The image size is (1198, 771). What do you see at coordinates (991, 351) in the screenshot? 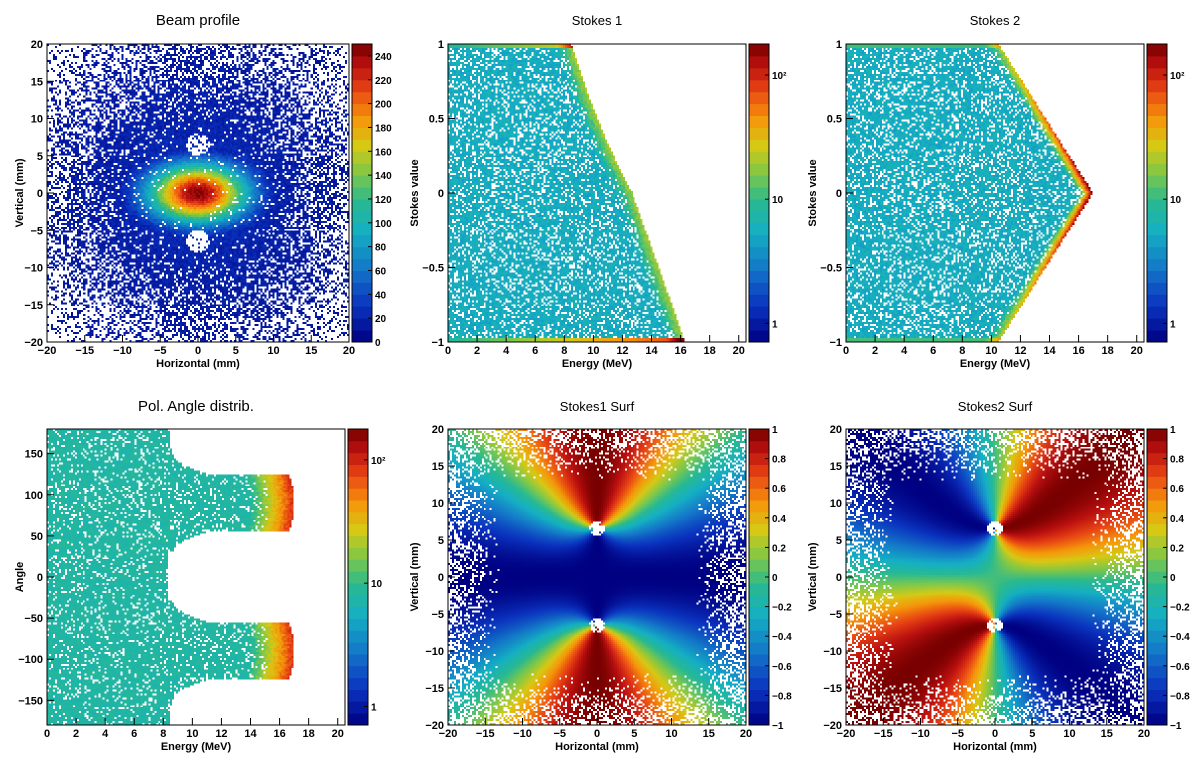
I see `x-tick-label: 10` at bounding box center [991, 351].